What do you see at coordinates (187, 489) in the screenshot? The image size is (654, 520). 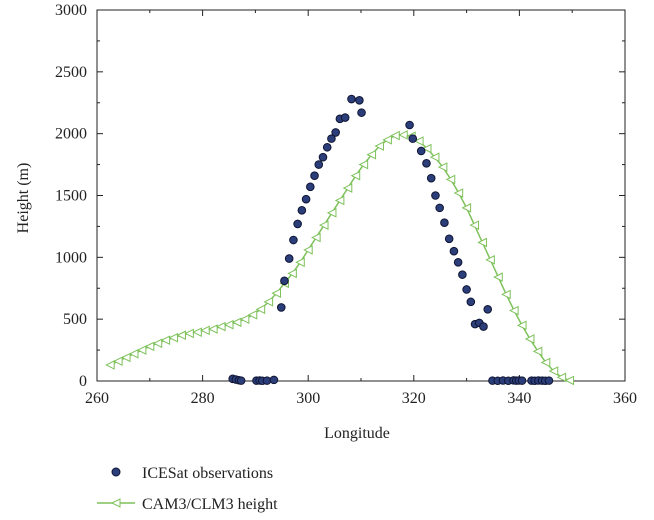 I see `legend: ICESat observations CAM3/CLM3 height` at bounding box center [187, 489].